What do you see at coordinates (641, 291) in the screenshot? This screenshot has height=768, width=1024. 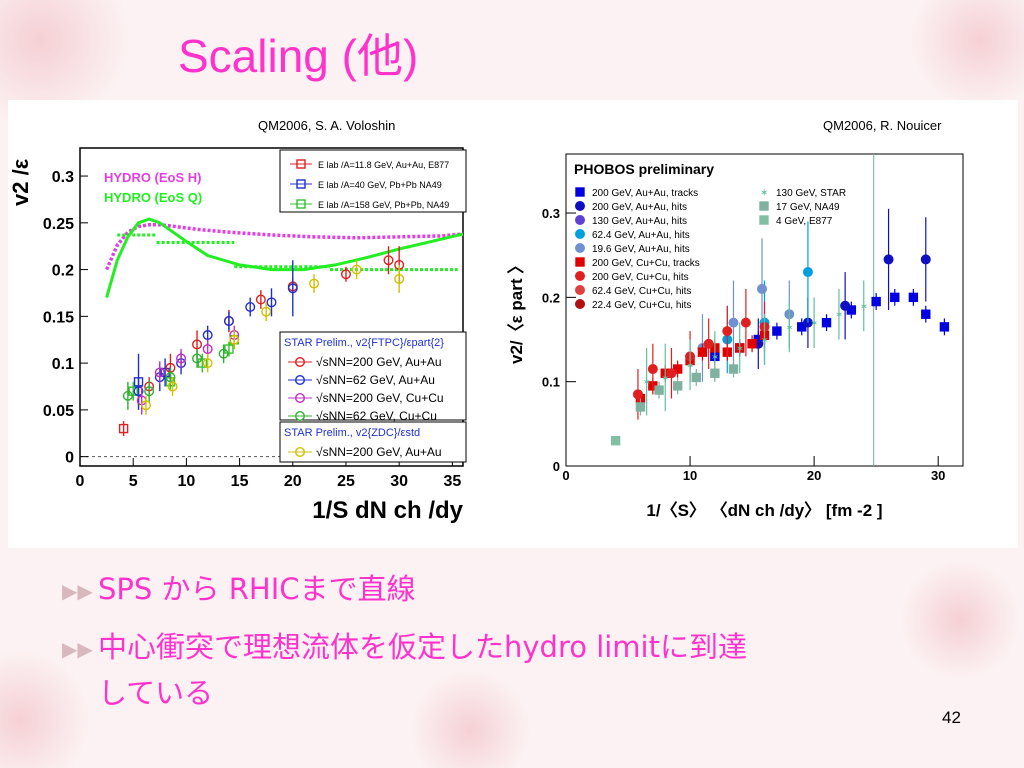 I see `legend-entry: 62.4 GeV, Cu+Cu, hits` at bounding box center [641, 291].